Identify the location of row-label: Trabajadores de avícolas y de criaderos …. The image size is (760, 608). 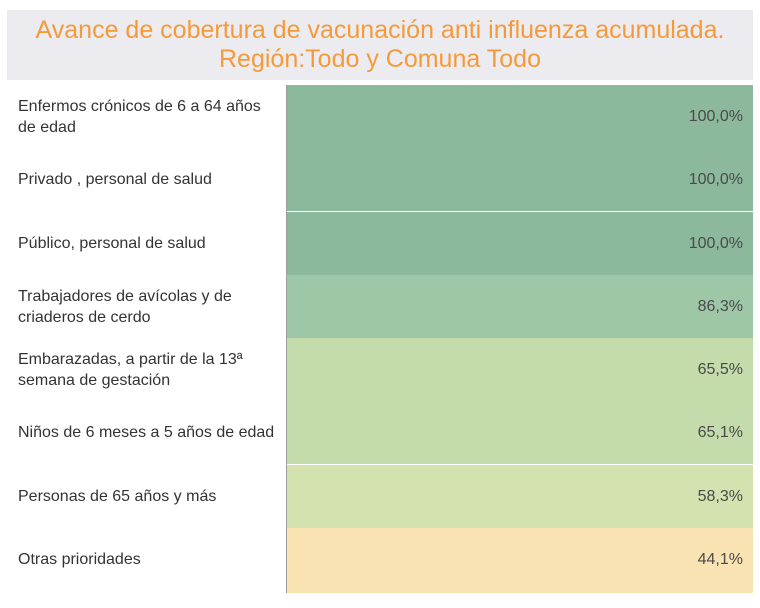
(125, 306).